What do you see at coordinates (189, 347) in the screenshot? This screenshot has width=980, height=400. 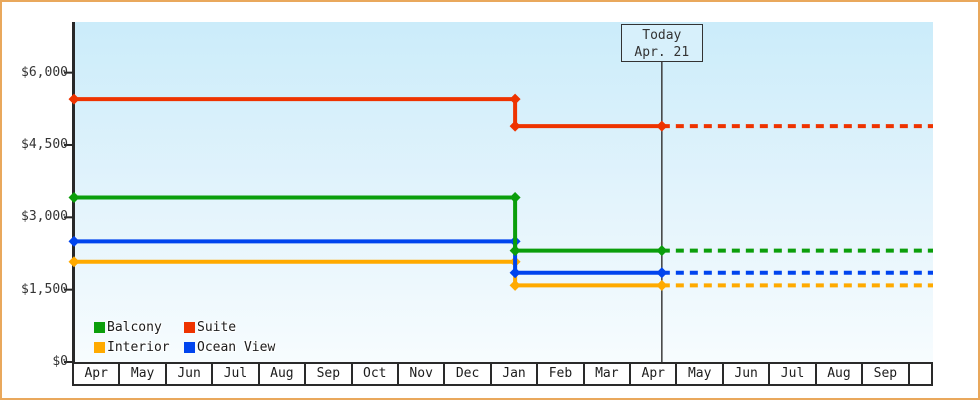 I see `legend-swatch-ocean-view` at bounding box center [189, 347].